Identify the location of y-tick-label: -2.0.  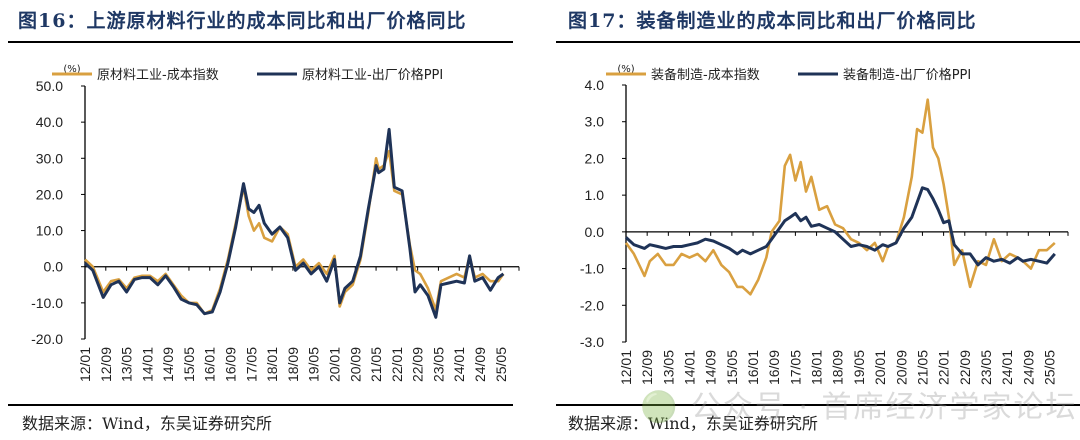
(592, 305).